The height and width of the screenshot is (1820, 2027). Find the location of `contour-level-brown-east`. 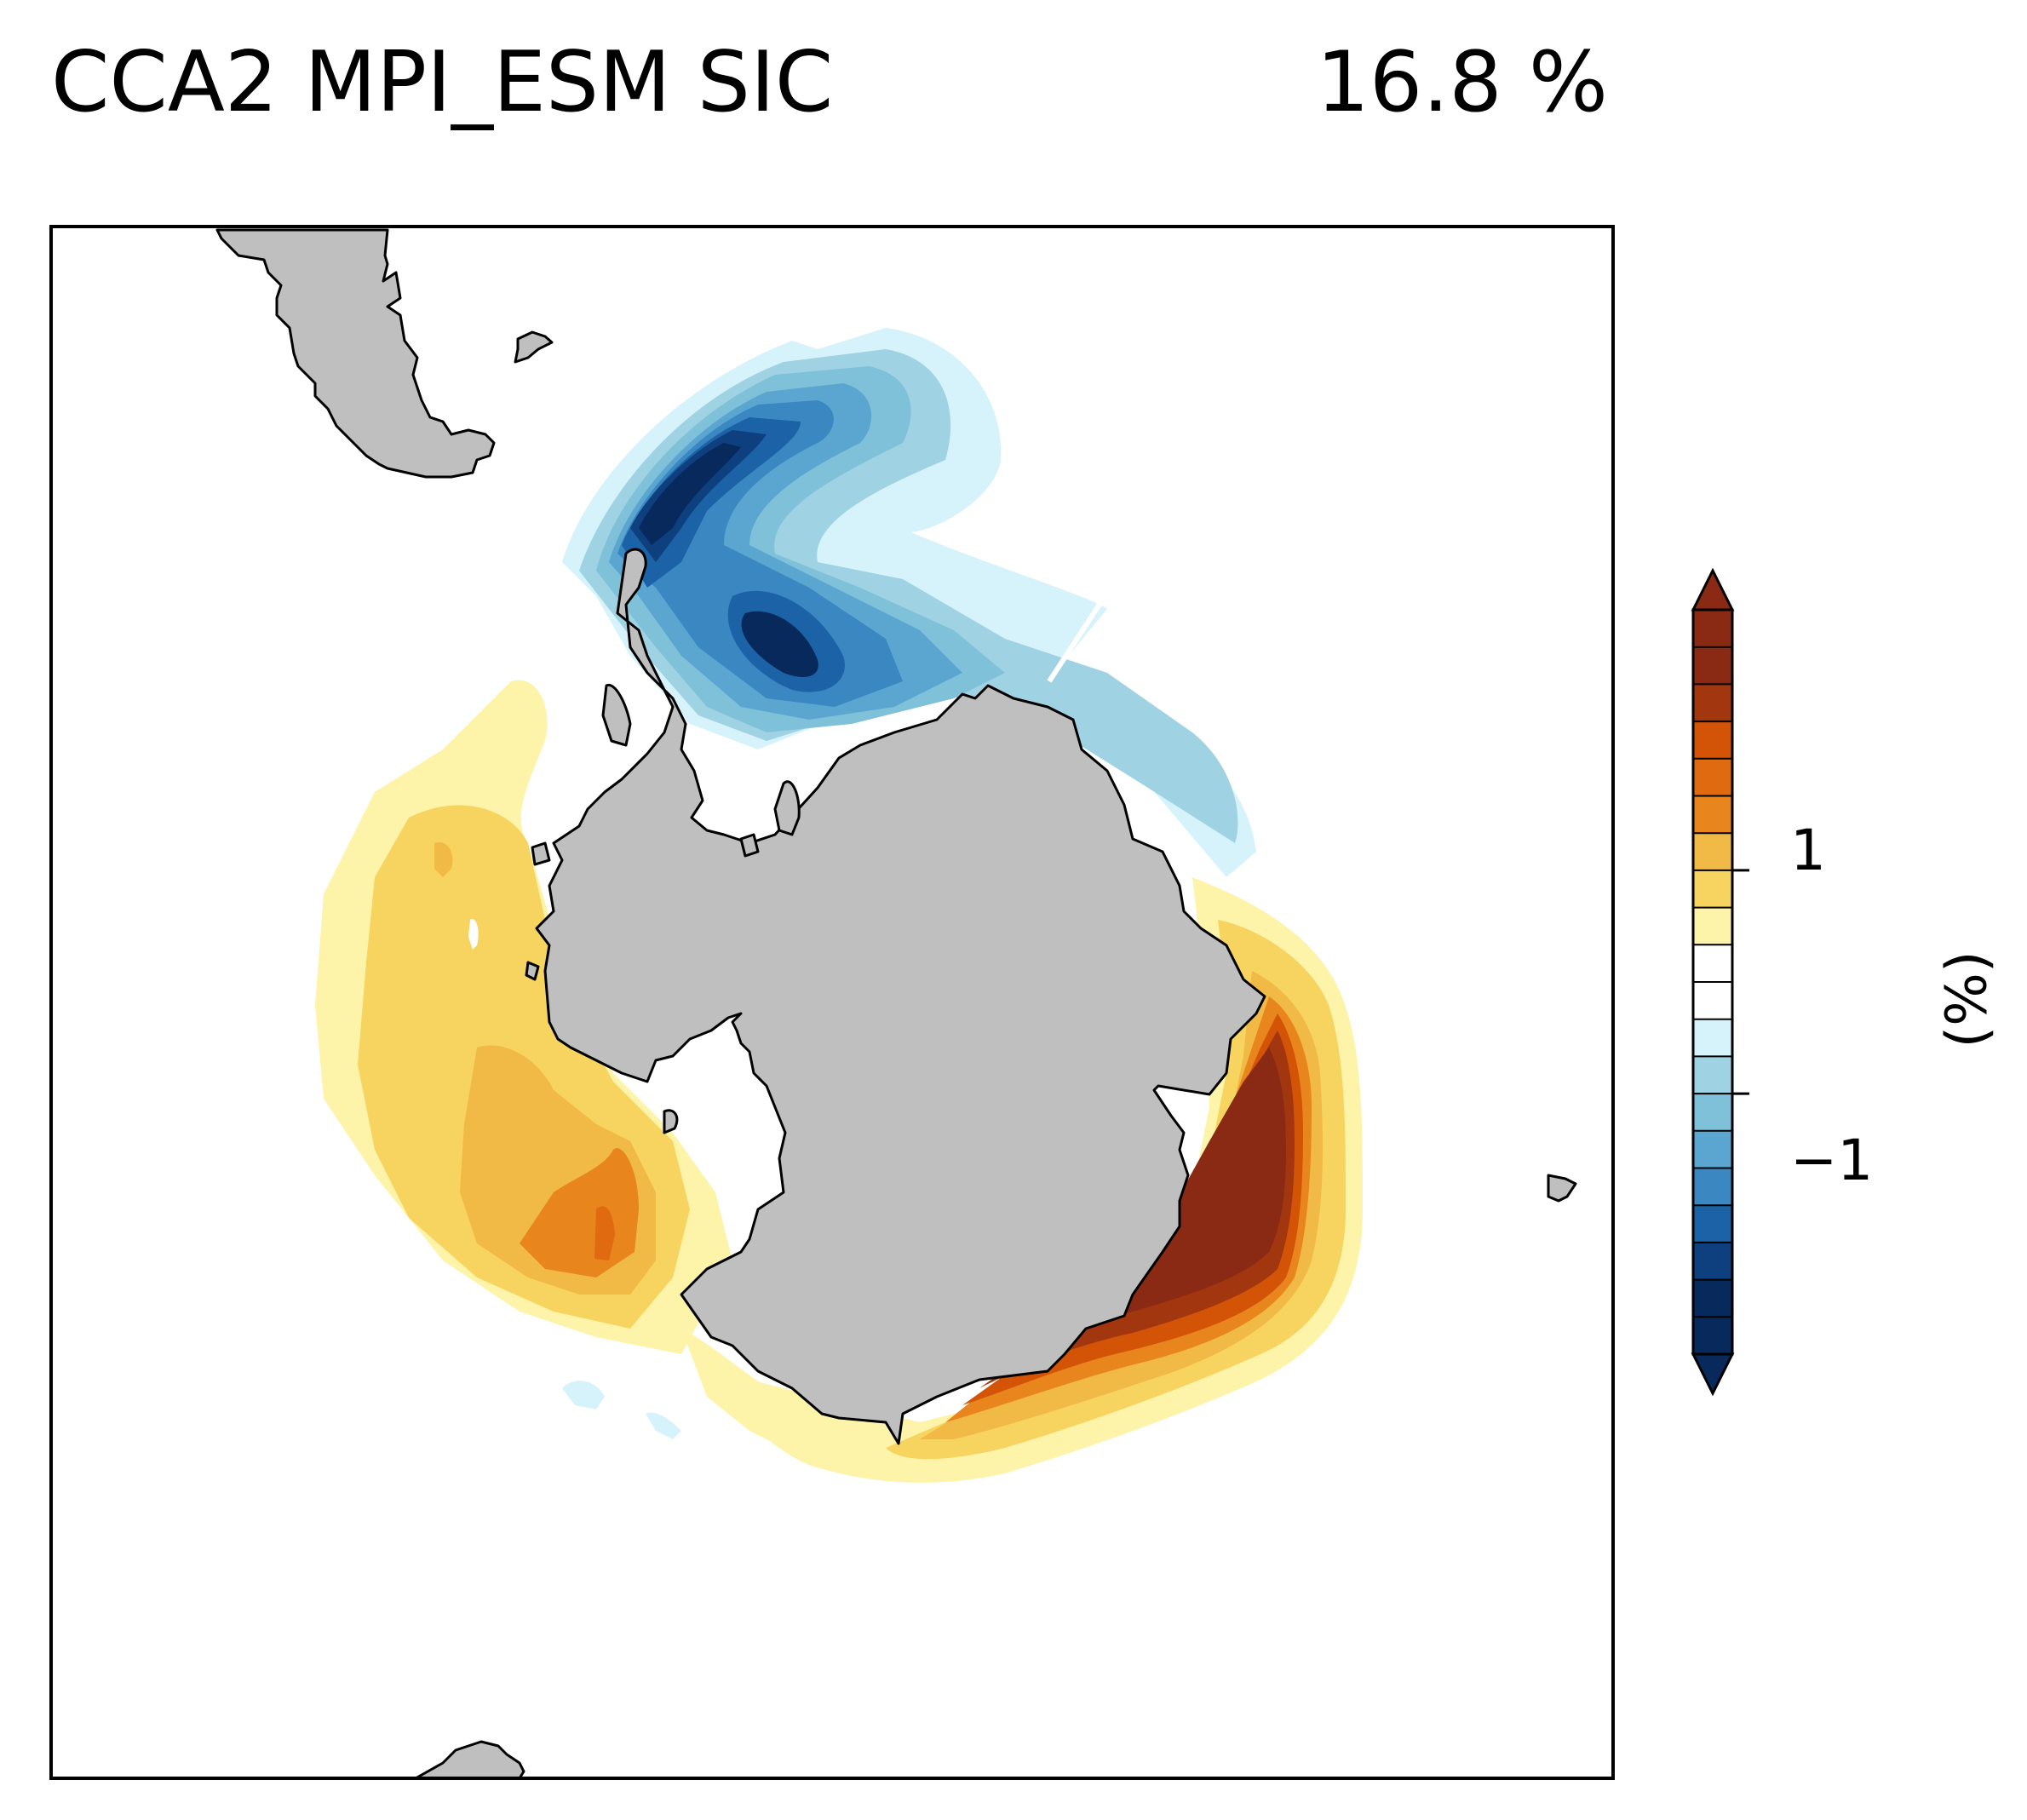

contour-level-brown-east is located at coordinates (1141, 1205).